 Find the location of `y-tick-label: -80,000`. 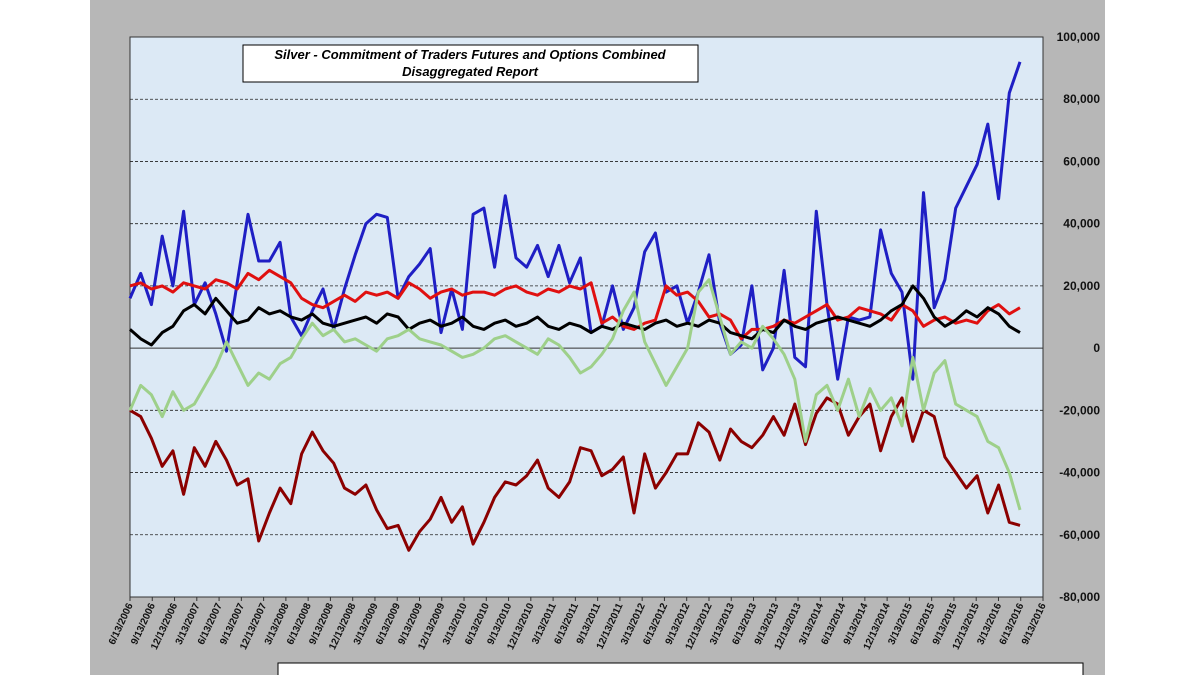

y-tick-label: -80,000 is located at coordinates (1079, 597).